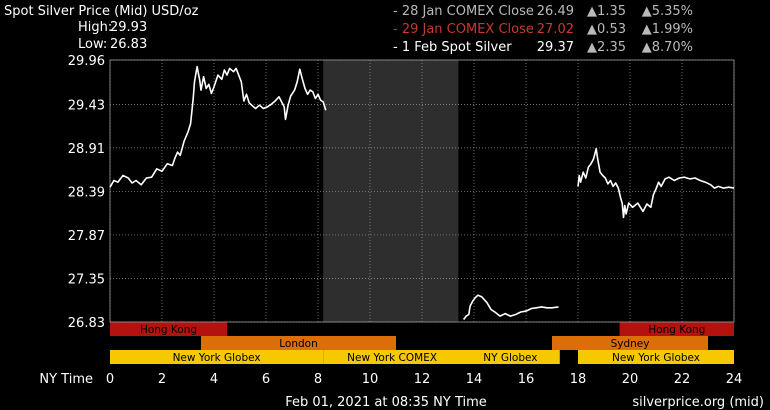  What do you see at coordinates (214, 379) in the screenshot?
I see `x-tick-label: 4` at bounding box center [214, 379].